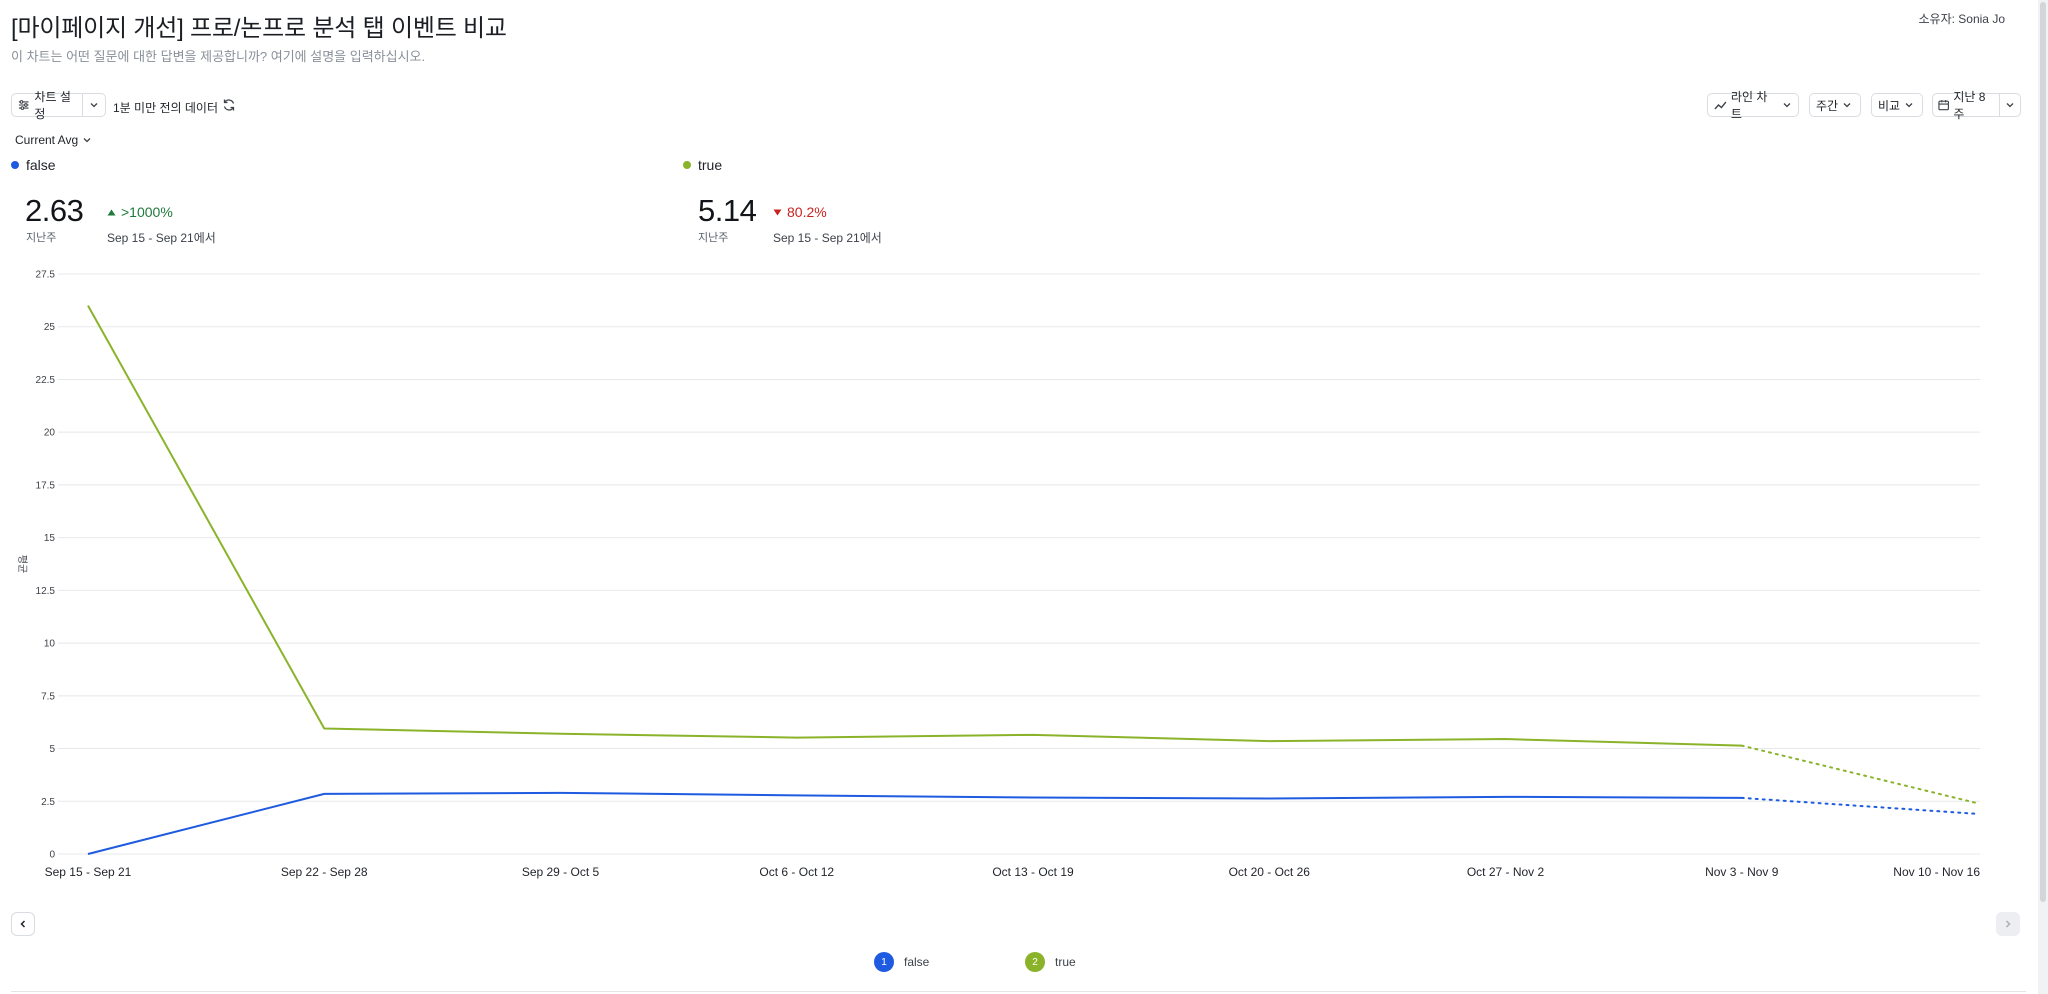 The height and width of the screenshot is (994, 2048). Describe the element at coordinates (22, 564) in the screenshot. I see `y-axis-label: 평균` at that location.